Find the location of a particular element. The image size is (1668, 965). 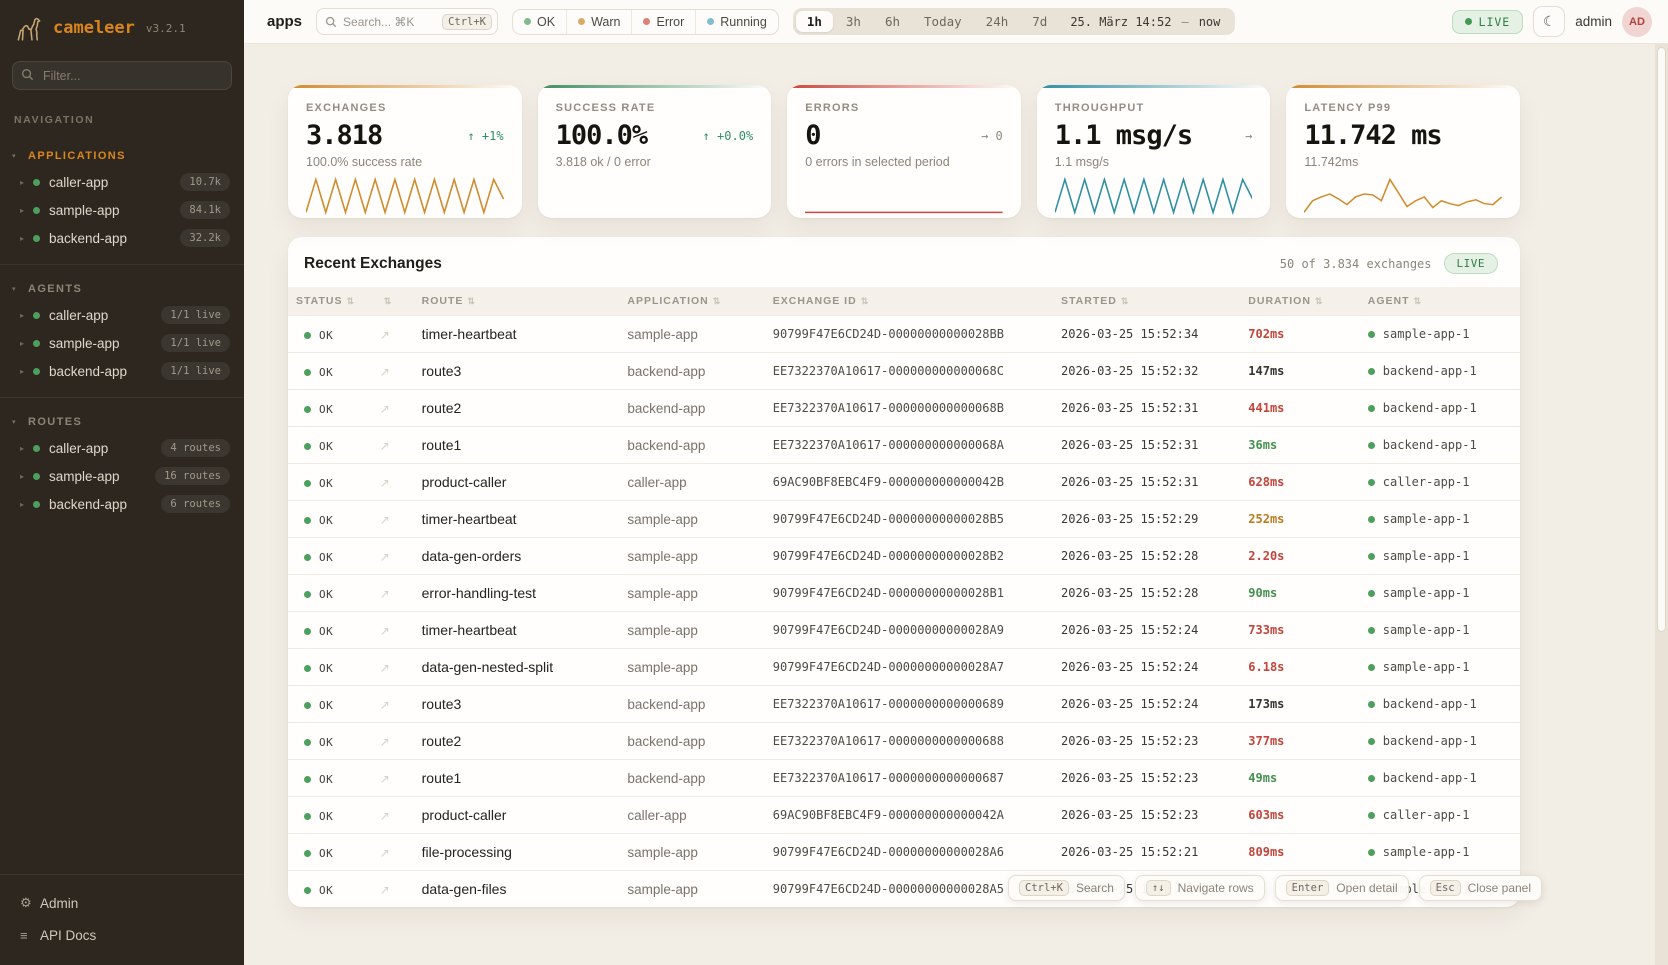

application-cell: backend-app is located at coordinates (666, 778).